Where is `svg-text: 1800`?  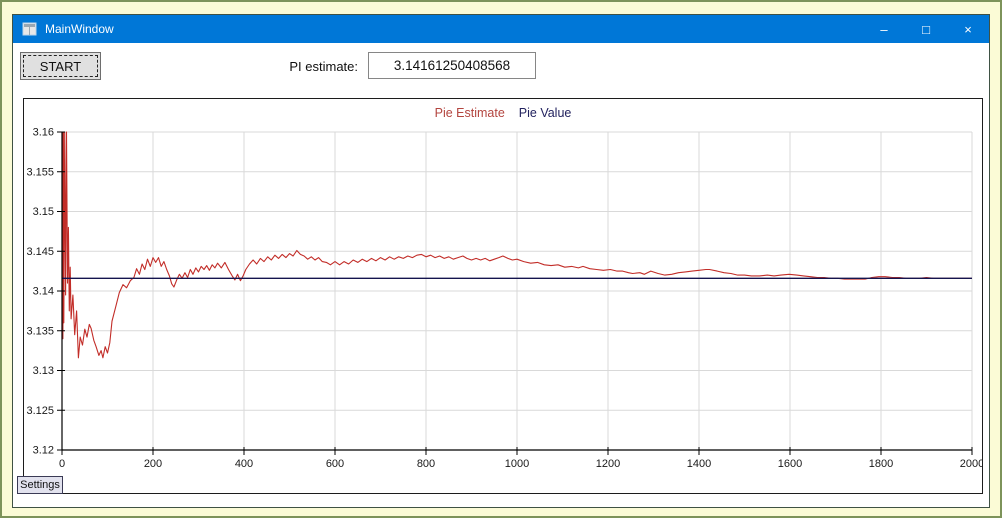 svg-text: 1800 is located at coordinates (881, 464).